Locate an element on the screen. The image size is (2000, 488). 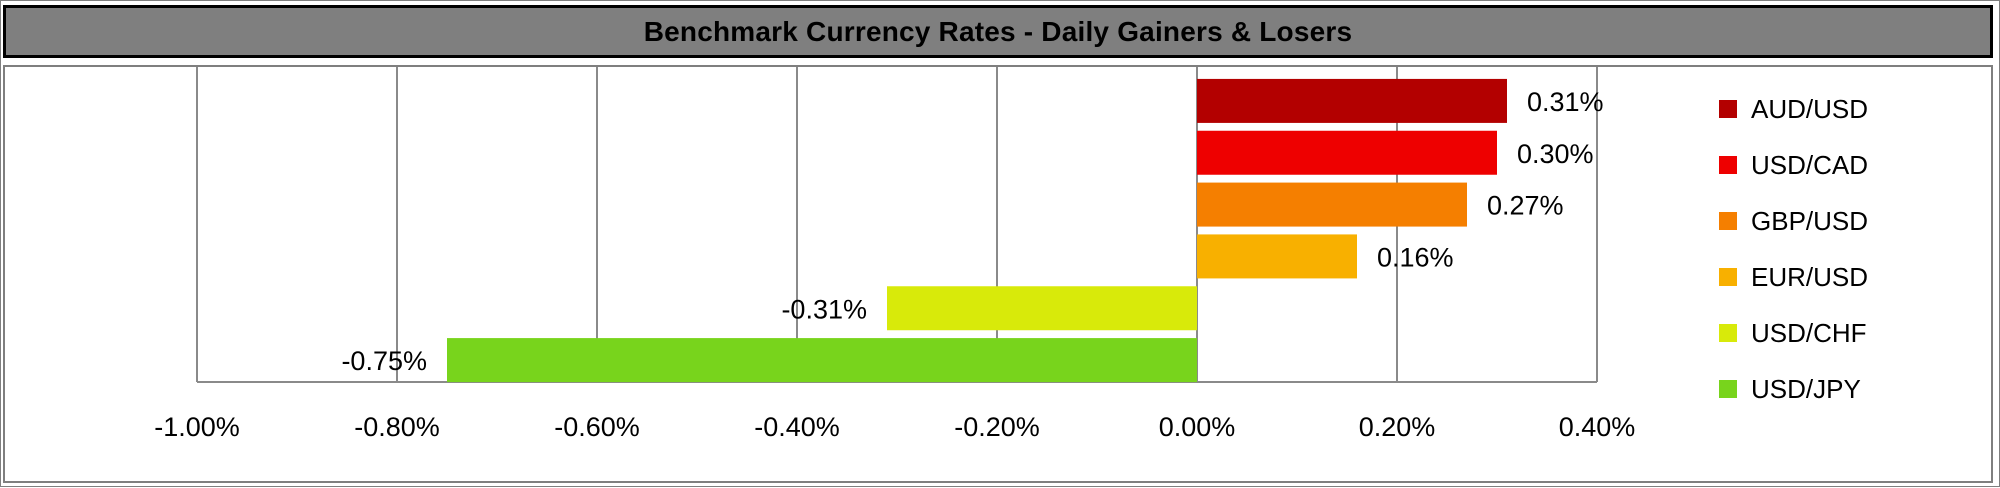
data-label: 0.30% is located at coordinates (1555, 154).